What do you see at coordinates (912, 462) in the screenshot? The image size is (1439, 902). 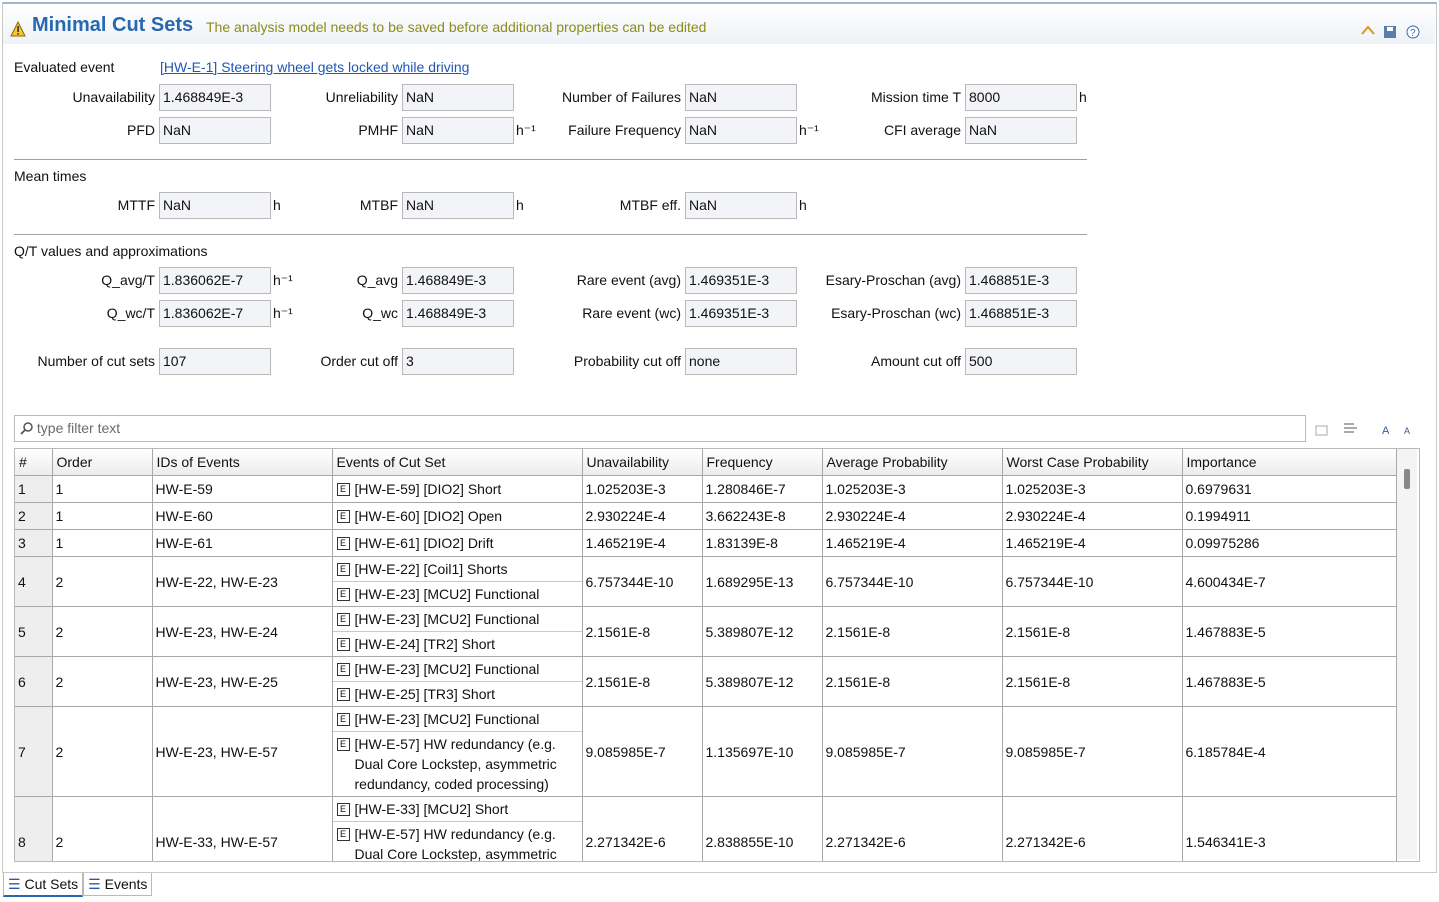 I see `column-header: Average Probability` at bounding box center [912, 462].